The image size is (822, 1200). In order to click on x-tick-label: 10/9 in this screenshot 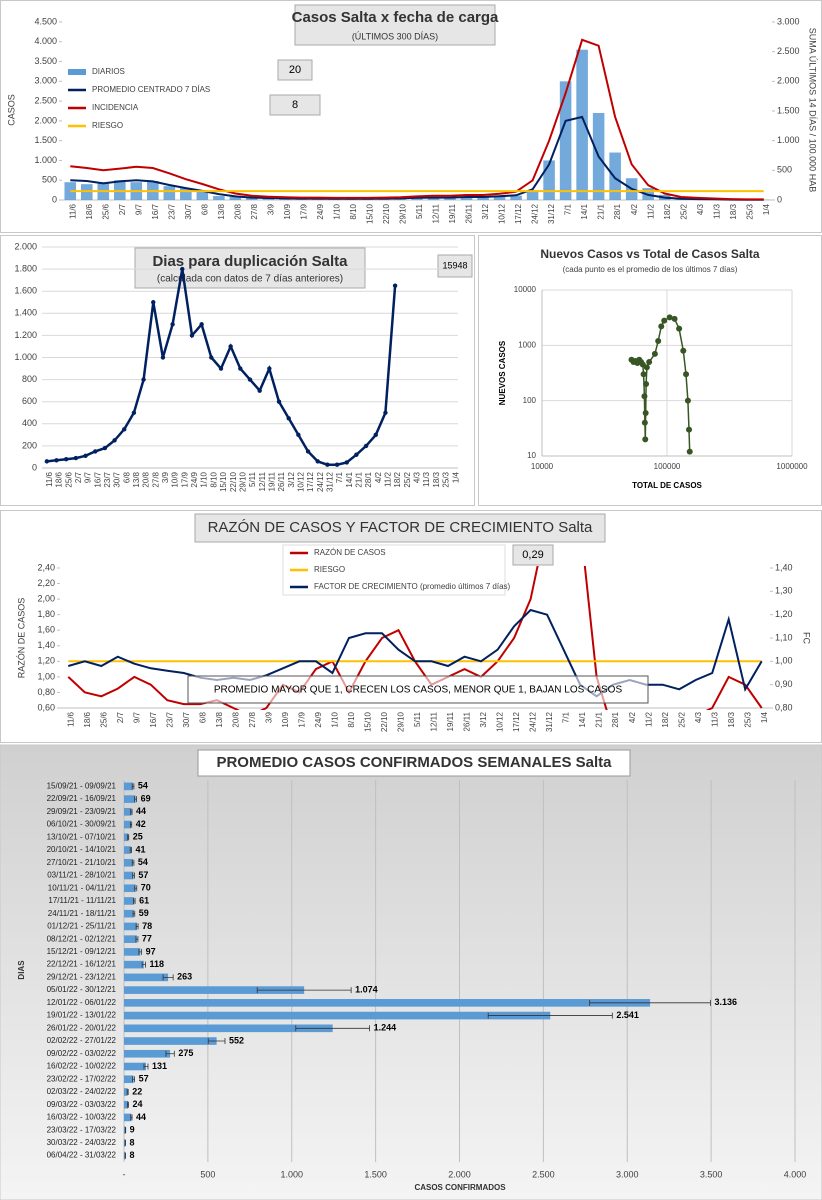, I will do `click(285, 719)`.